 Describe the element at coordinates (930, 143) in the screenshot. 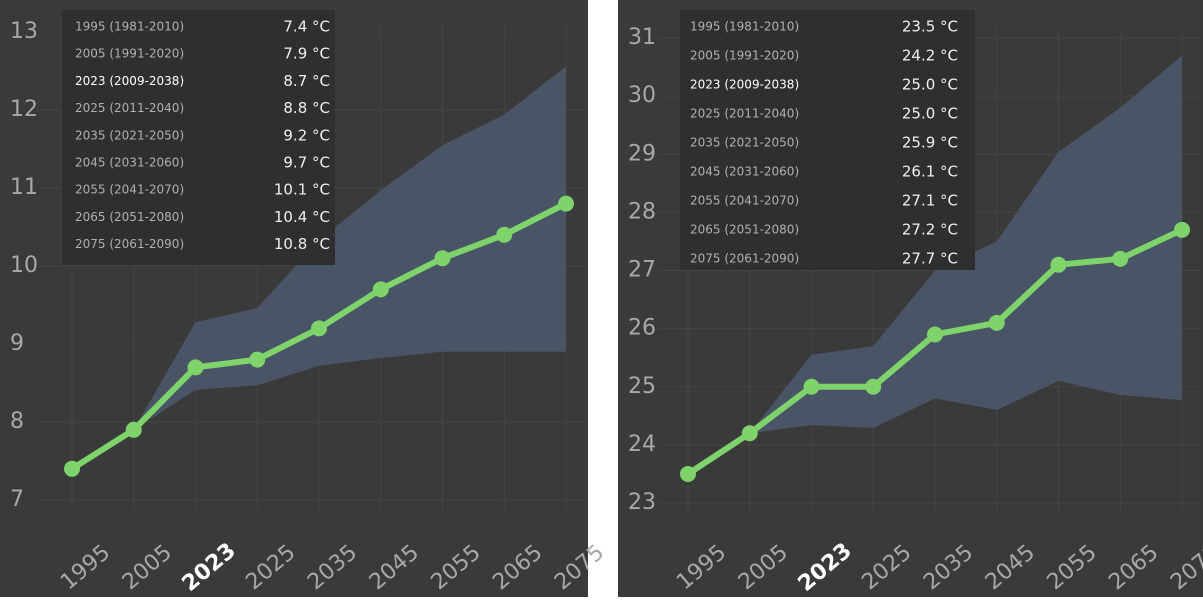

I see `legend-value: 25.9 °C` at that location.